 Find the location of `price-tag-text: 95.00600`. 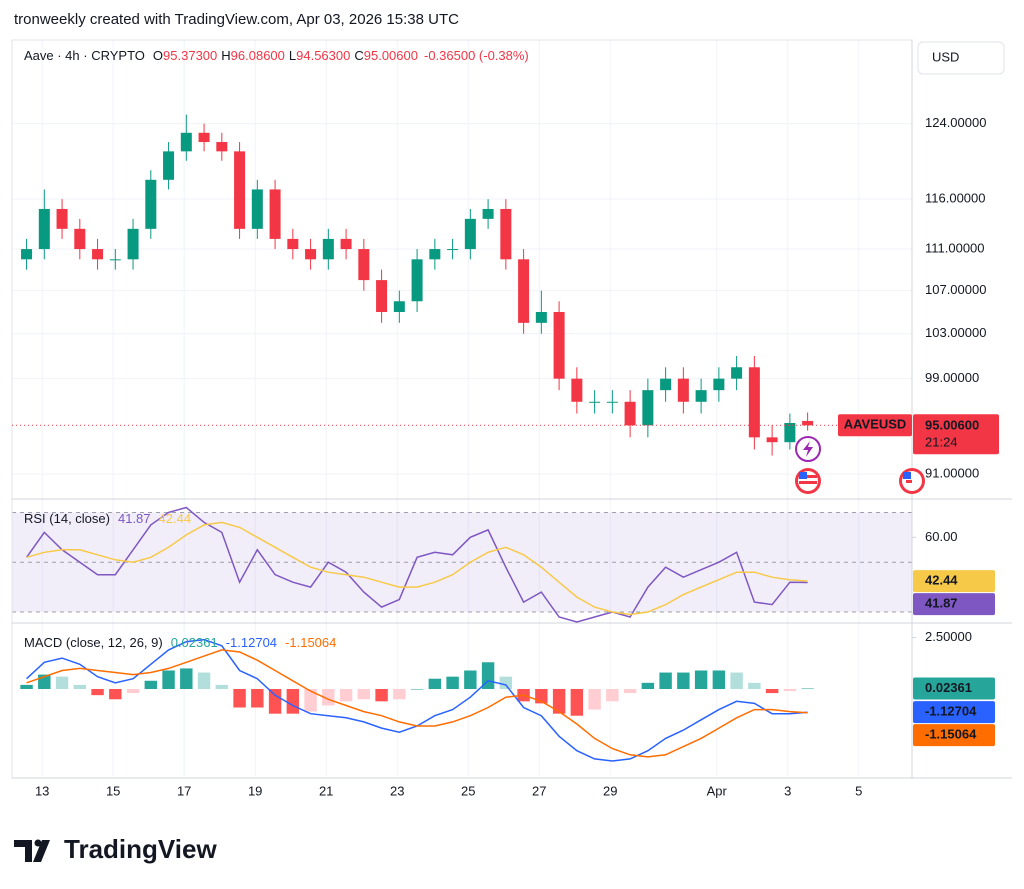

price-tag-text: 95.00600 is located at coordinates (952, 425).